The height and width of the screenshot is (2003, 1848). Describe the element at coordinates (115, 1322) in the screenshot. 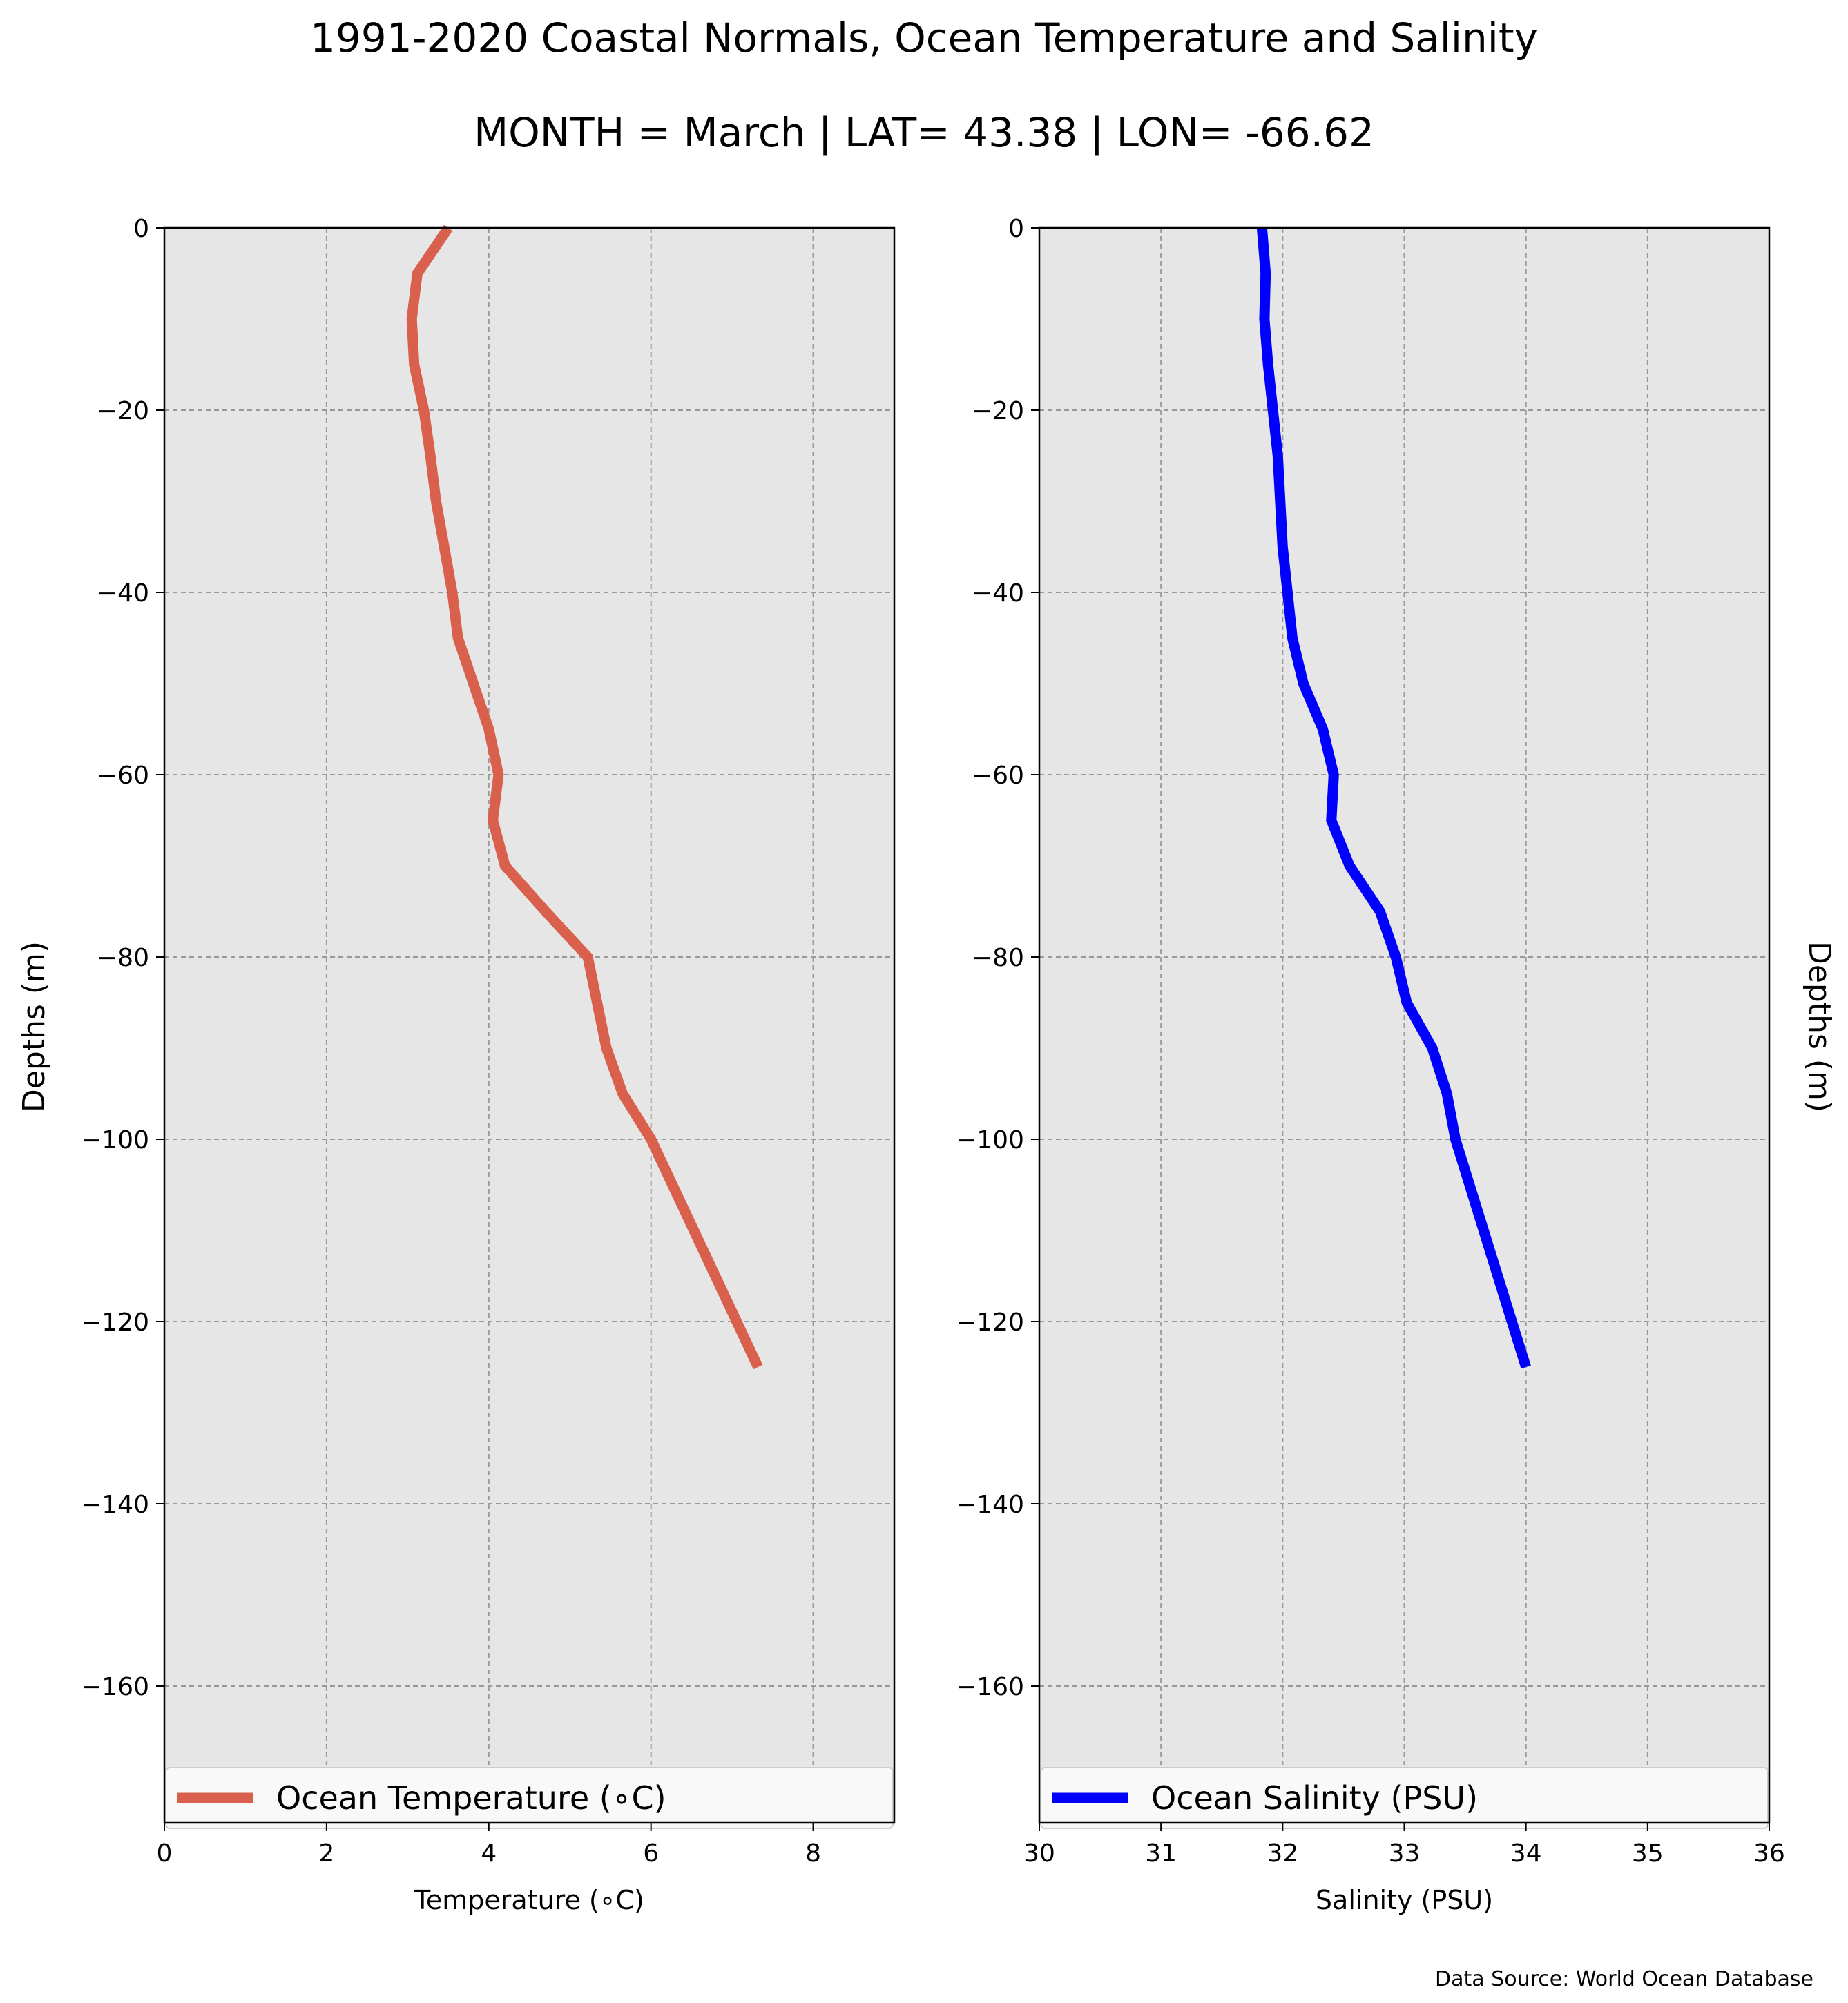

I see `temperature-y-tick-label: −120` at that location.